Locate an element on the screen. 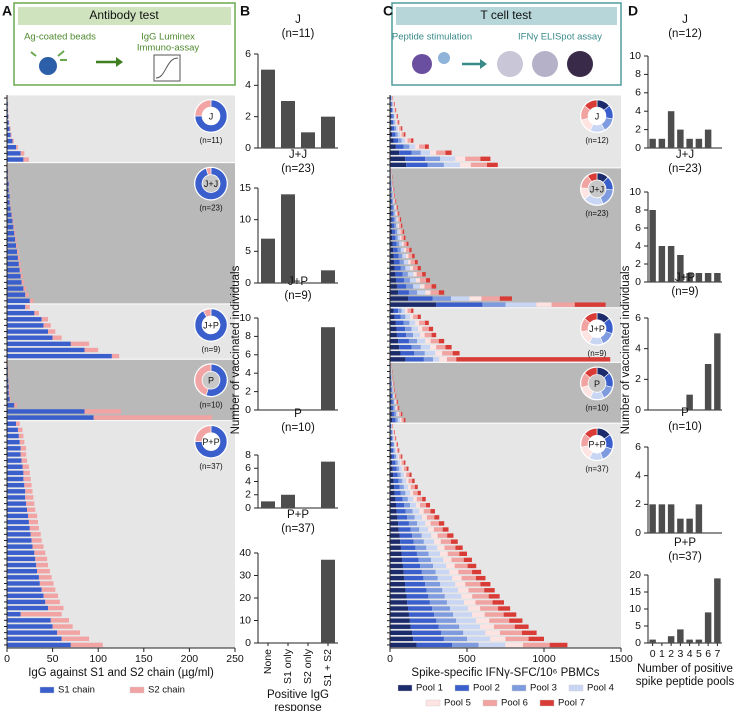  subchart-title: J is located at coordinates (298, 20).